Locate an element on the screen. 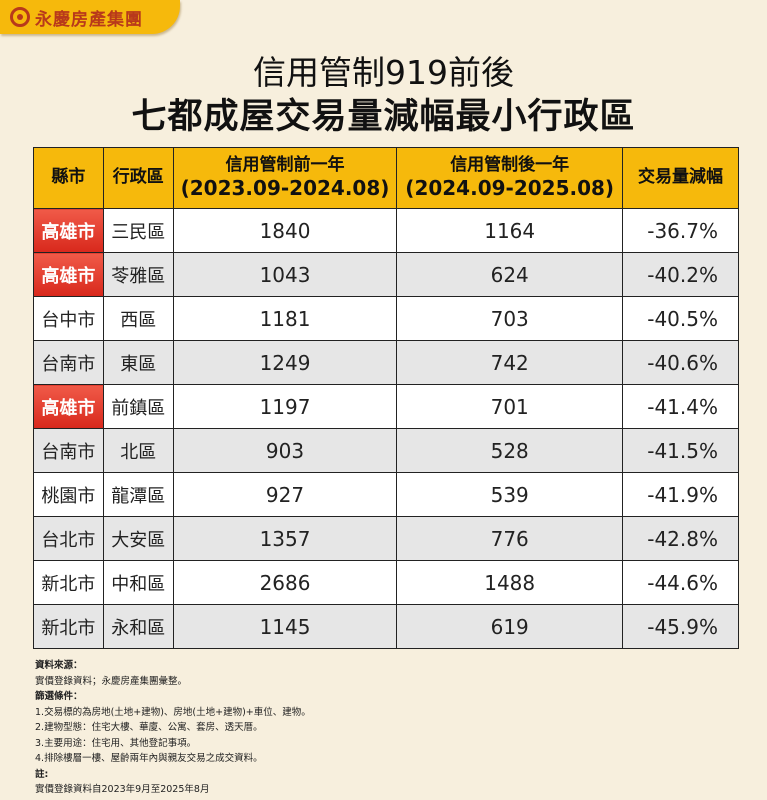 This screenshot has width=767, height=800. filter-item: 3.主要用途：住宅用、其他登記事項。 is located at coordinates (116, 743).